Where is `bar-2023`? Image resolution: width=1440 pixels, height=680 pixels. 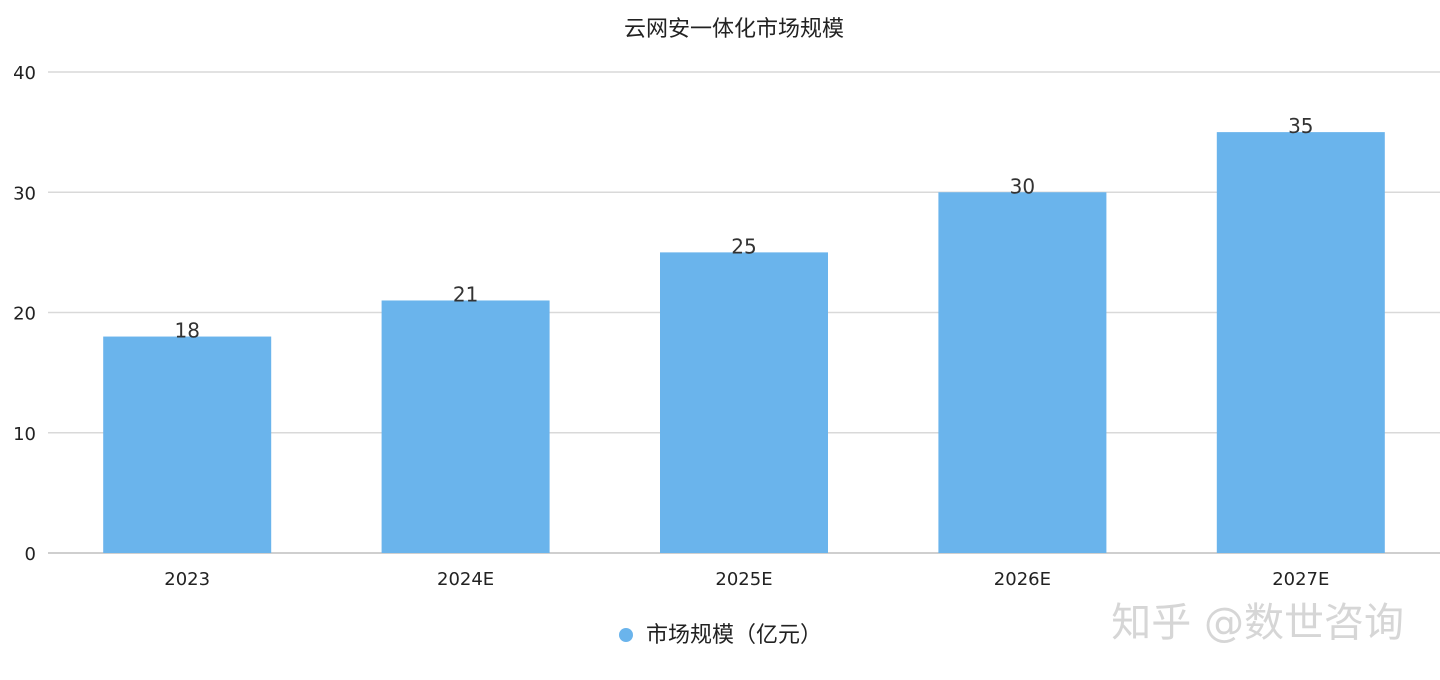
bar-2023 is located at coordinates (187, 444).